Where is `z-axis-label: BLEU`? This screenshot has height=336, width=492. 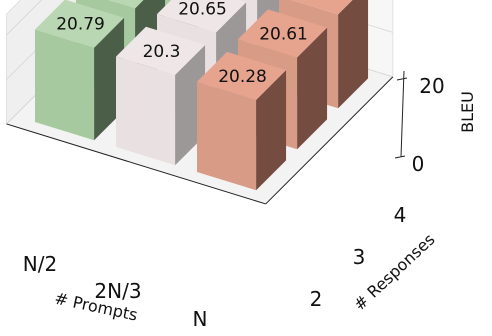
z-axis-label: BLEU is located at coordinates (467, 112).